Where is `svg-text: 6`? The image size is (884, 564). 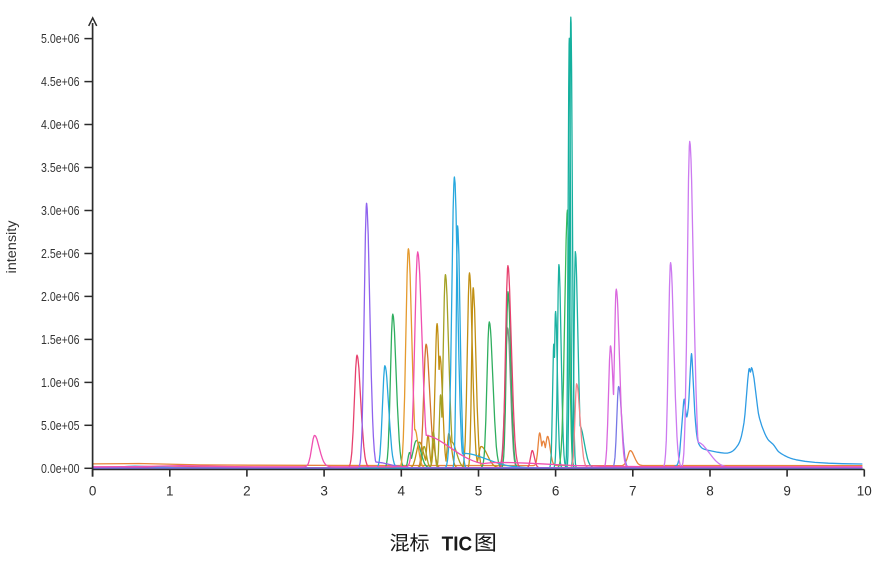
svg-text: 6 is located at coordinates (556, 491).